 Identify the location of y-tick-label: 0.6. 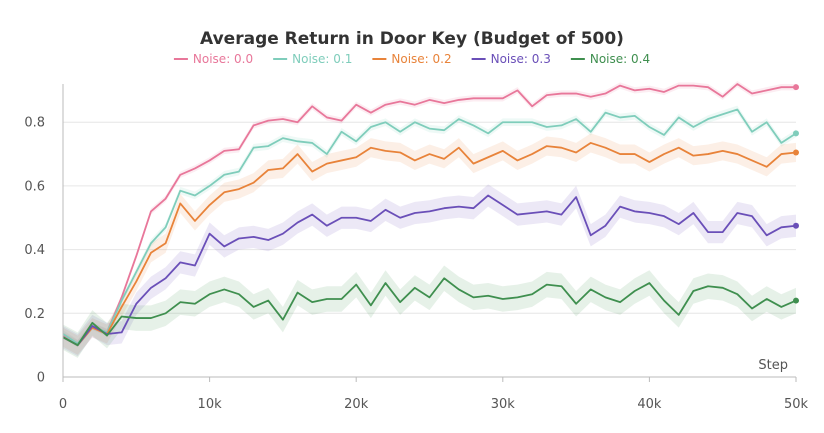
(34, 186).